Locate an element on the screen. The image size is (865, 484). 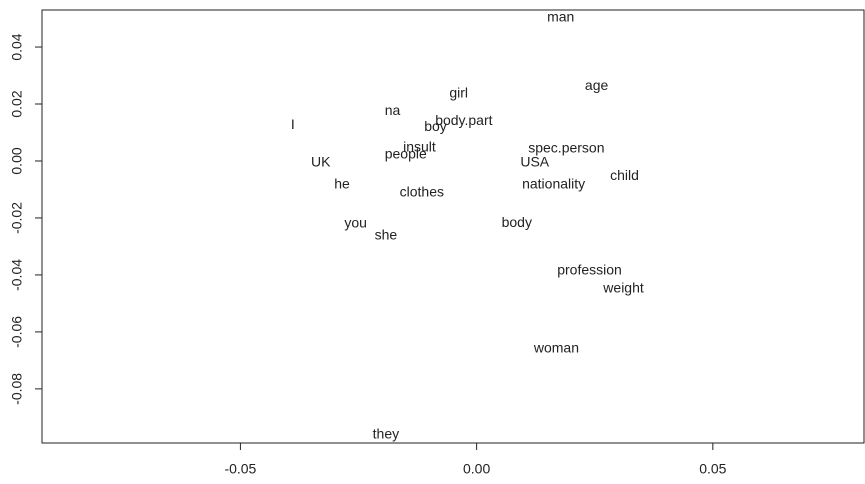
y-tick-label: -0.06 is located at coordinates (17, 332).